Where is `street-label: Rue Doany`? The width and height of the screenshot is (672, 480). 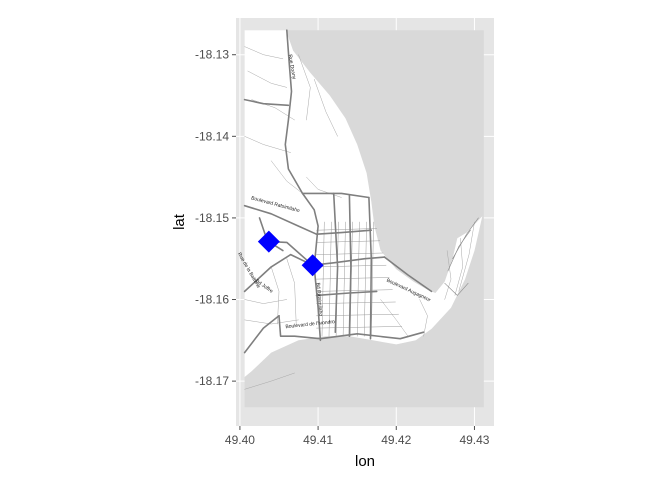 street-label: Rue Doany is located at coordinates (292, 67).